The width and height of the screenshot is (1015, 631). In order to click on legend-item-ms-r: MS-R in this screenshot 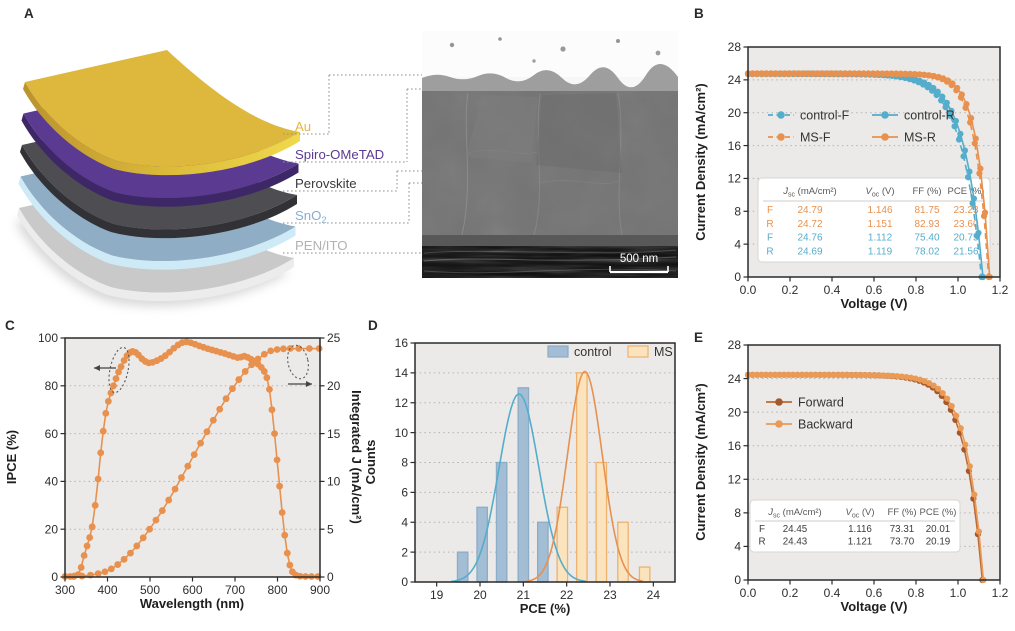, I will do `click(904, 137)`.